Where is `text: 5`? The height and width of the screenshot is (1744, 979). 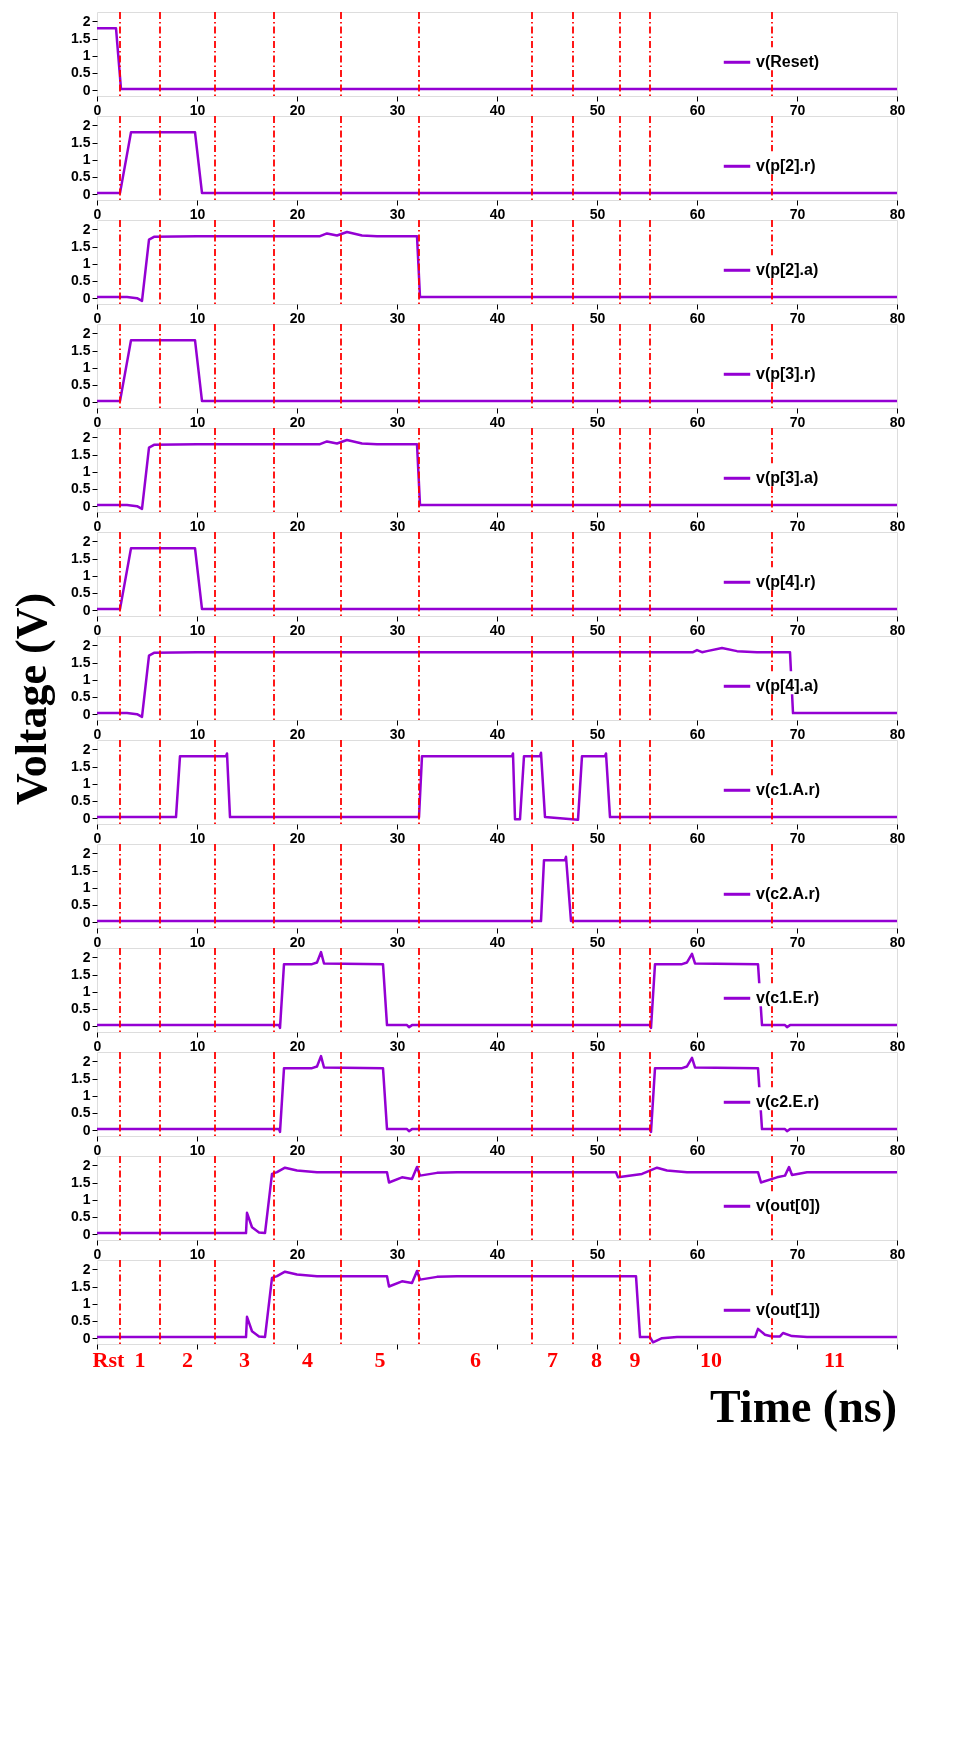 text: 5 is located at coordinates (380, 1359).